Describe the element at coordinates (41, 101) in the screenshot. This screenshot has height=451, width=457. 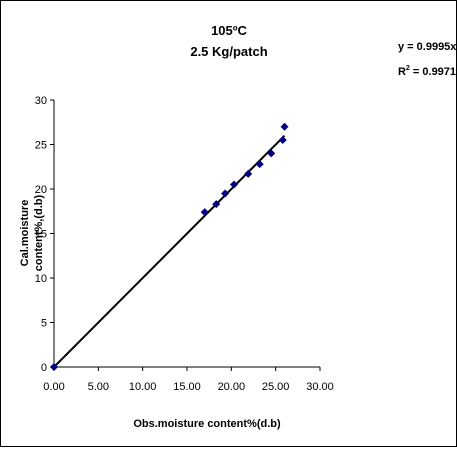
I see `y-tick-label: 30` at that location.